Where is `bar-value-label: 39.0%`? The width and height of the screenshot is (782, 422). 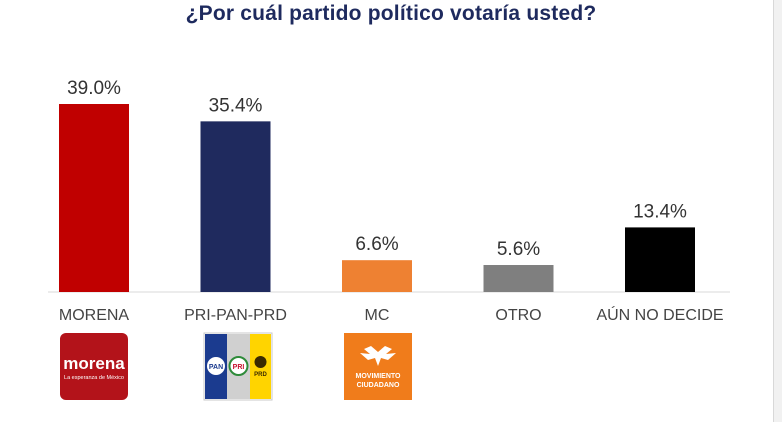 bar-value-label: 39.0% is located at coordinates (94, 88).